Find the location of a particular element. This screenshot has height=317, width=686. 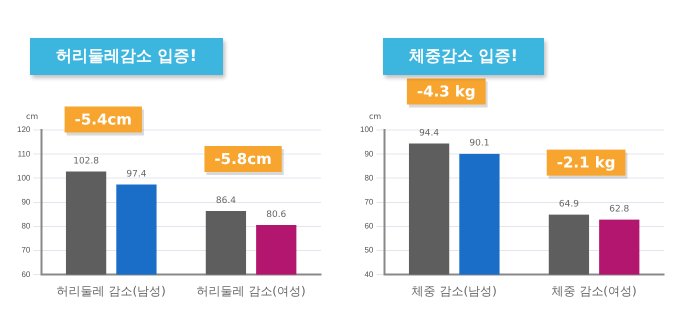

annotation: -2.1 kg is located at coordinates (586, 162).